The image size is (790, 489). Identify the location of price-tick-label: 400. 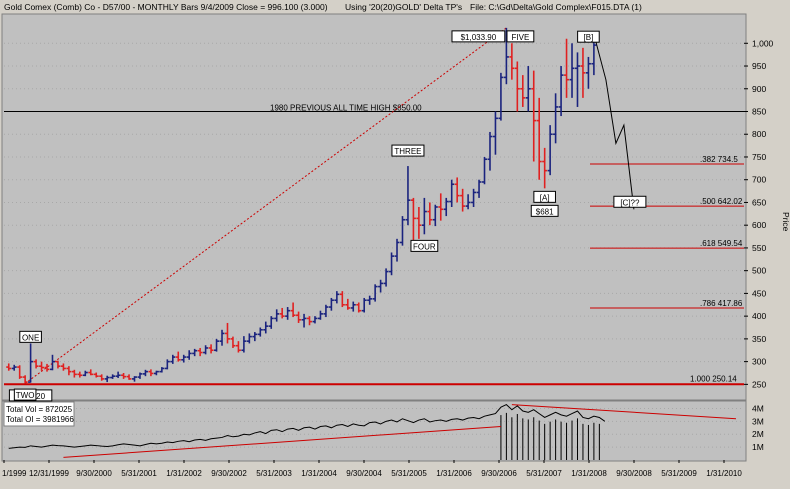
(759, 316).